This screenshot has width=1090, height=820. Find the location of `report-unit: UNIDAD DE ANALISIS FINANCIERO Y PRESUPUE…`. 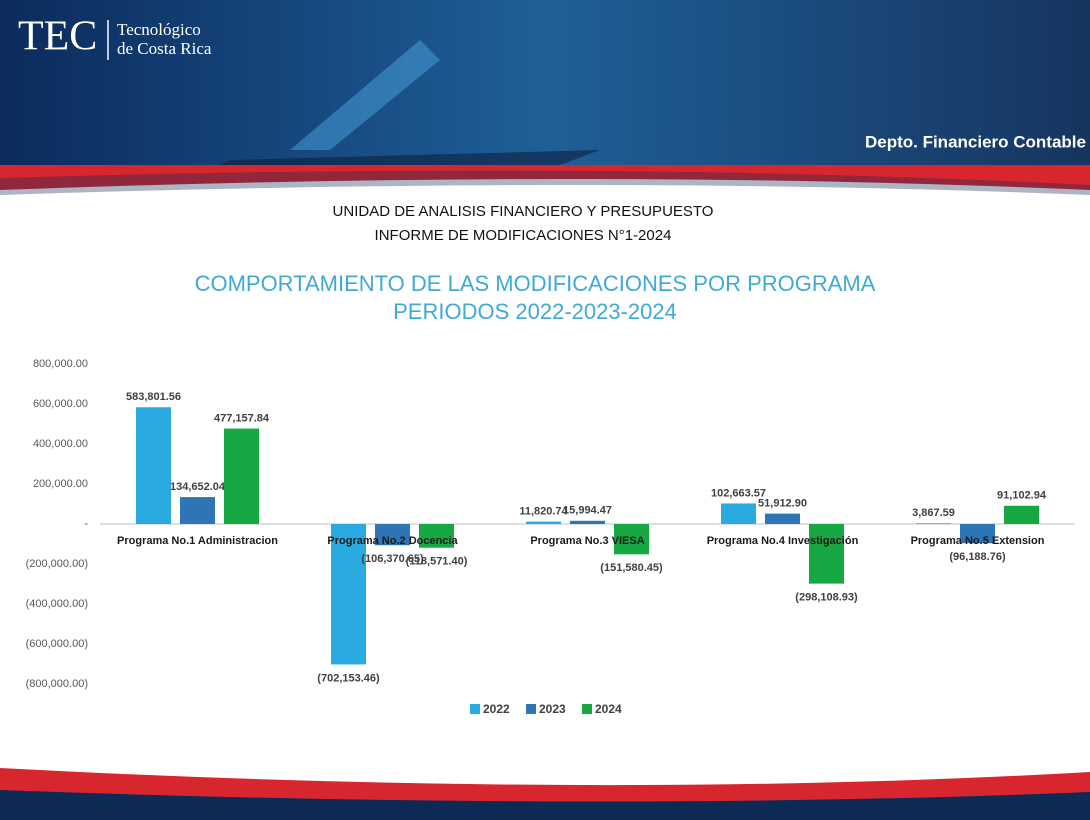

report-unit: UNIDAD DE ANALISIS FINANCIERO Y PRESUPUE… is located at coordinates (523, 211).